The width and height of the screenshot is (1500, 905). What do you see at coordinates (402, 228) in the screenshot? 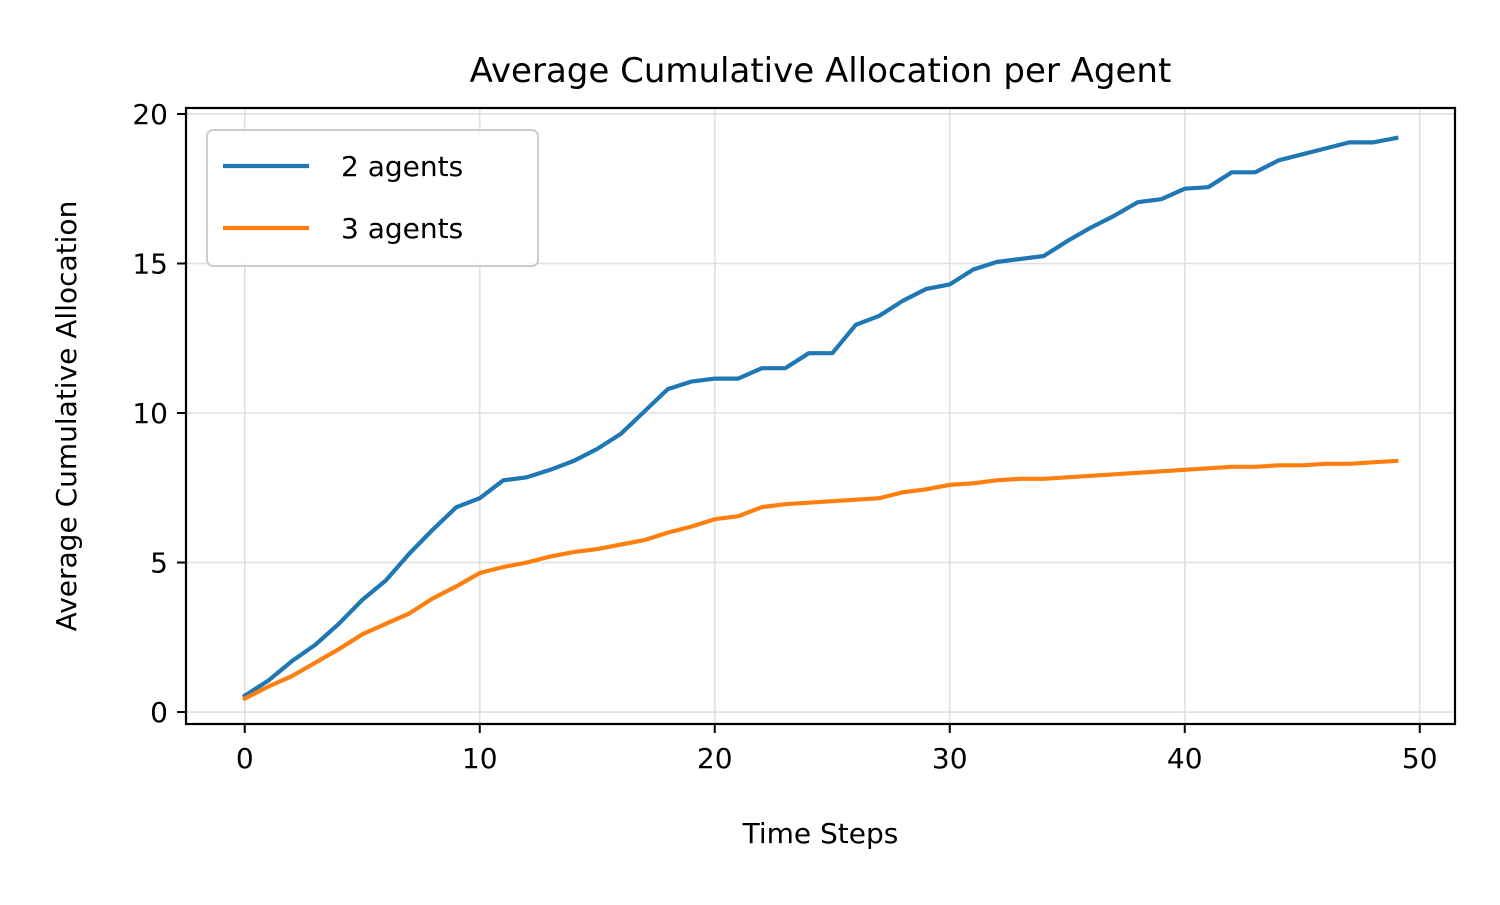
I see `legend-label: 3 agents` at bounding box center [402, 228].